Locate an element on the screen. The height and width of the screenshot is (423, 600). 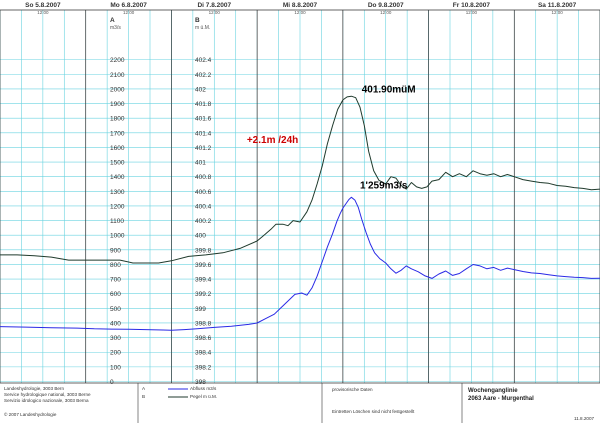
axis-a-tick-label: 1500 is located at coordinates (117, 163).